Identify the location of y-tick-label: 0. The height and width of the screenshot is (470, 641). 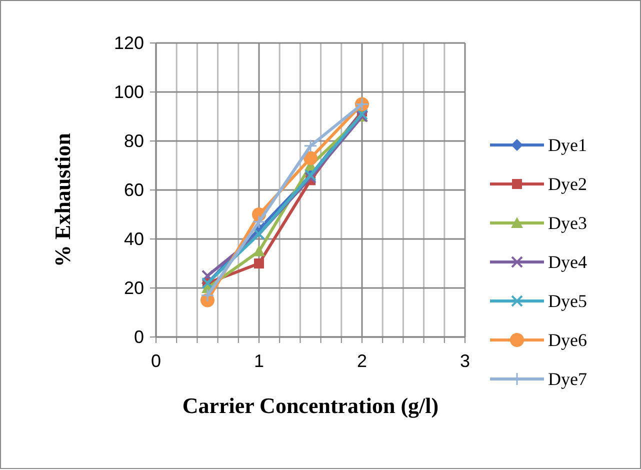
(139, 337).